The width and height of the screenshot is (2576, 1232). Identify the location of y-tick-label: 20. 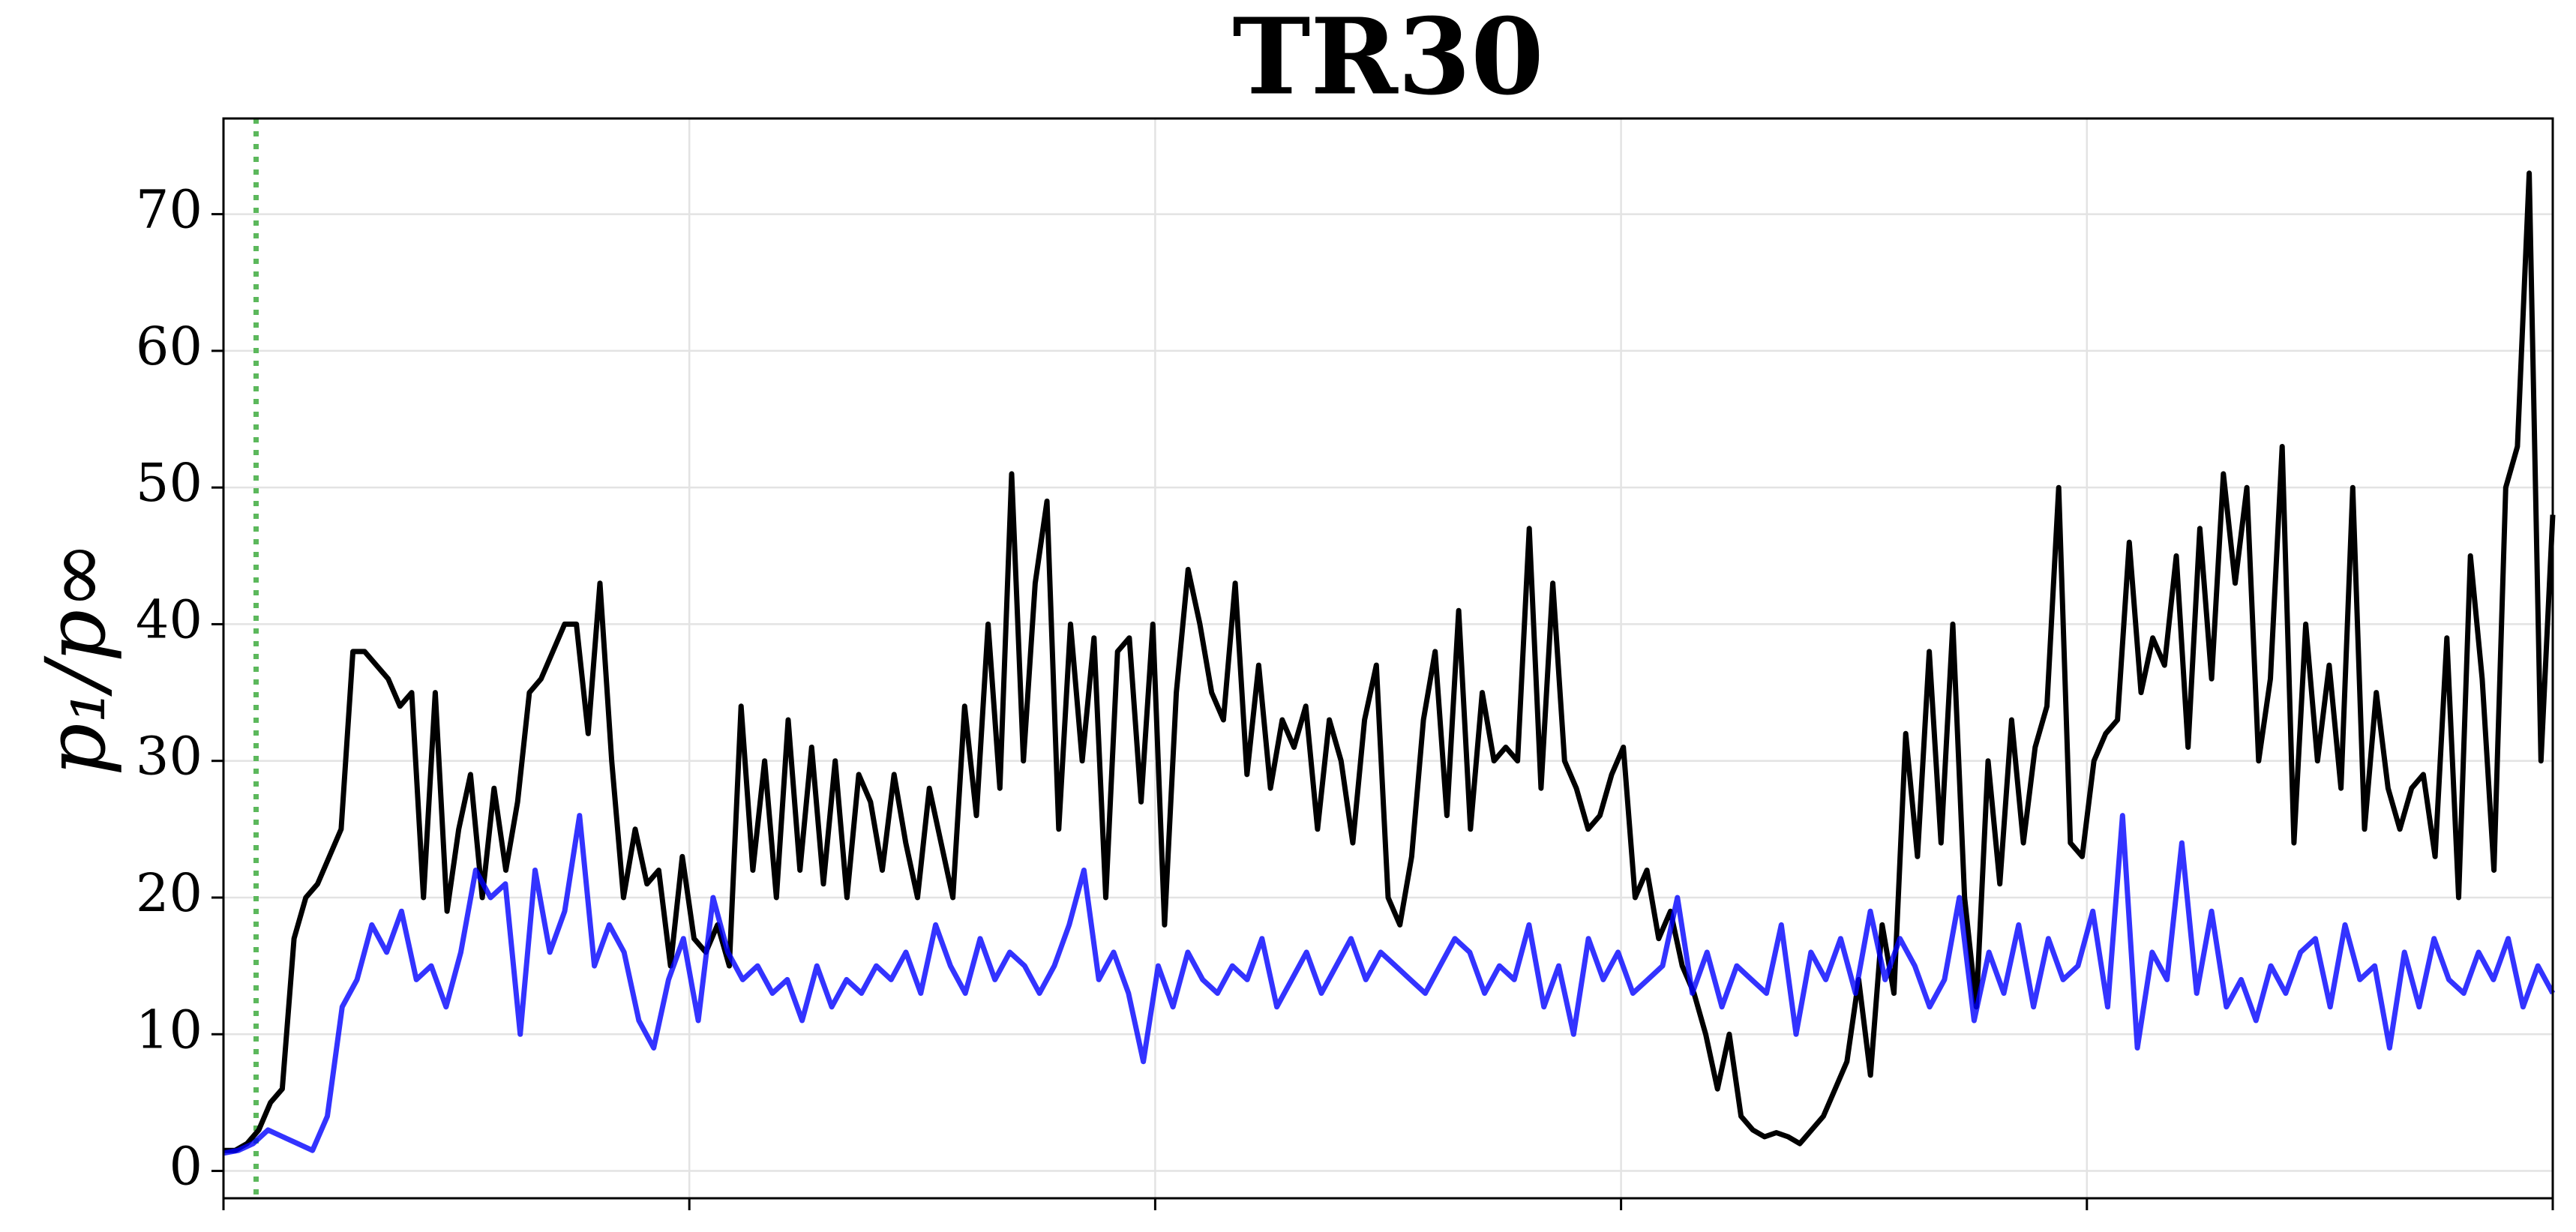
(169, 893).